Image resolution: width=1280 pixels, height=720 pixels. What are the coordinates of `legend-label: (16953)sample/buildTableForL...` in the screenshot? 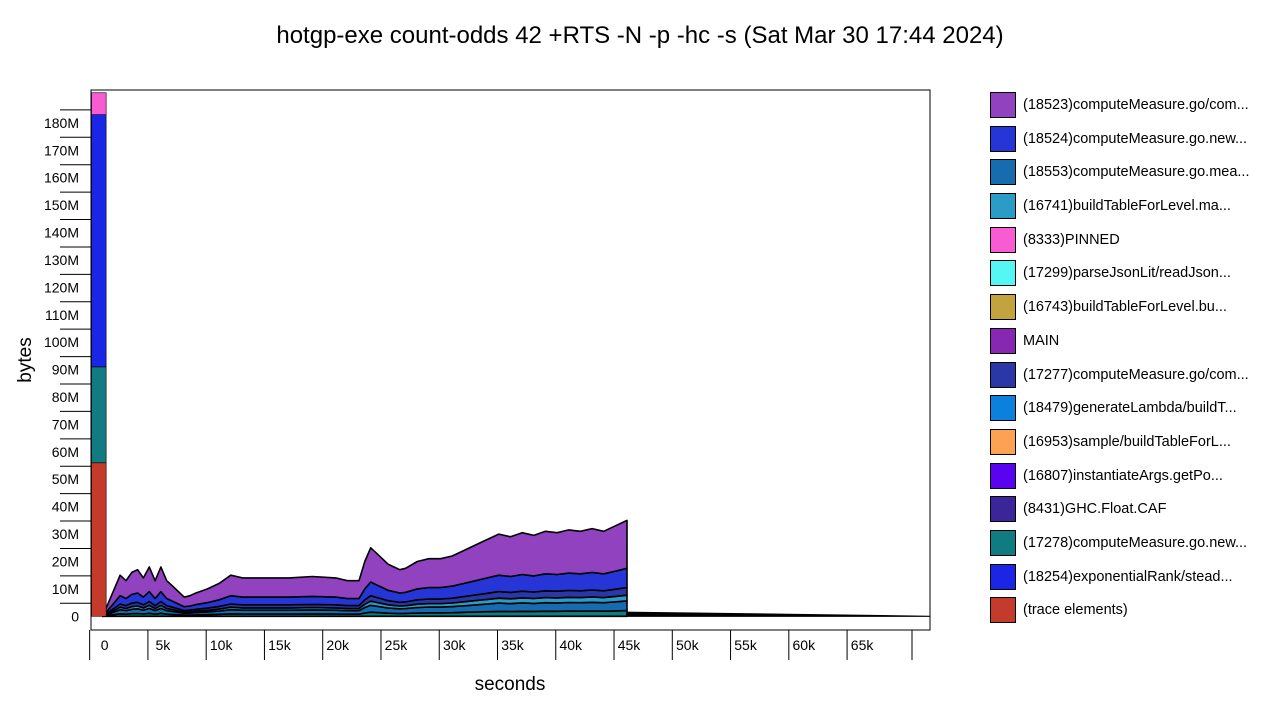 It's located at (1127, 441).